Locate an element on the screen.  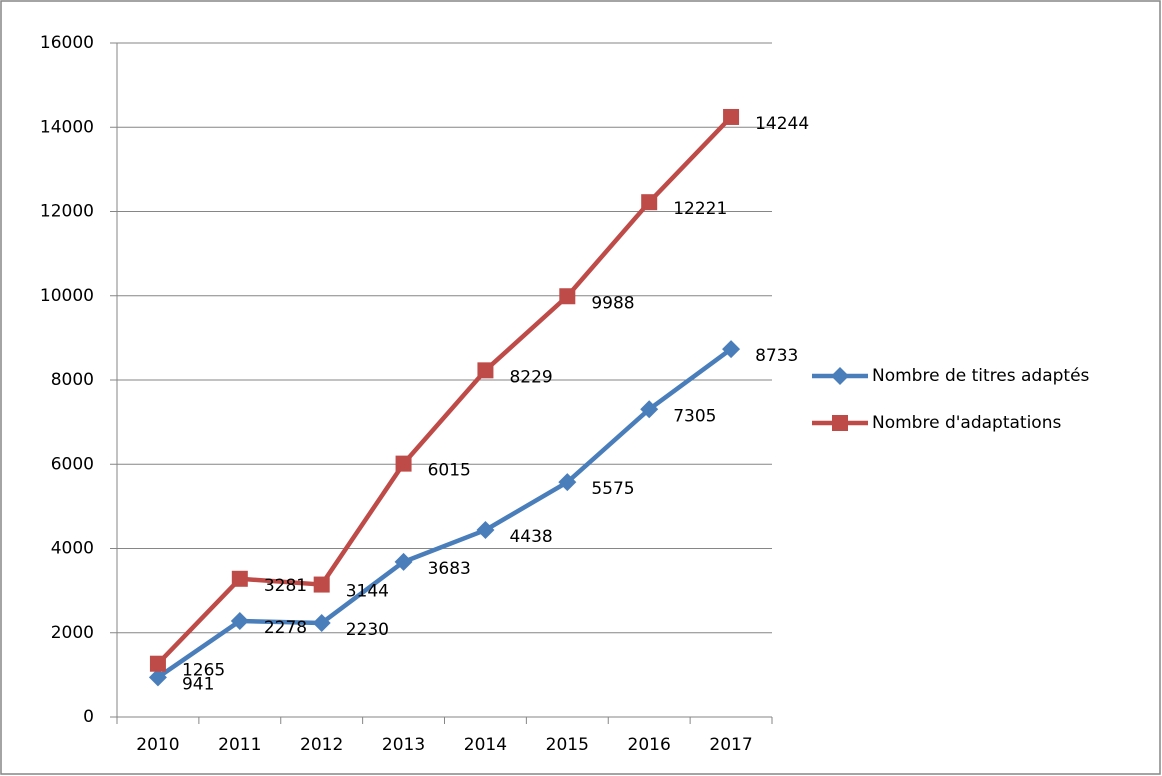
x-tick-label: 2013 is located at coordinates (403, 745).